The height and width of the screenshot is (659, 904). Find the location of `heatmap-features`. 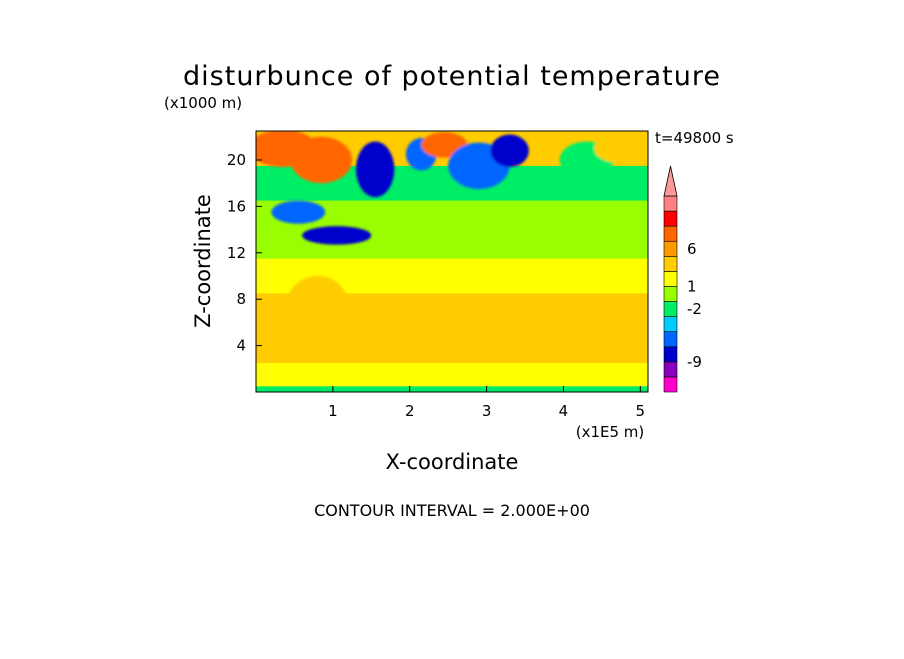

heatmap-features is located at coordinates (448, 238).